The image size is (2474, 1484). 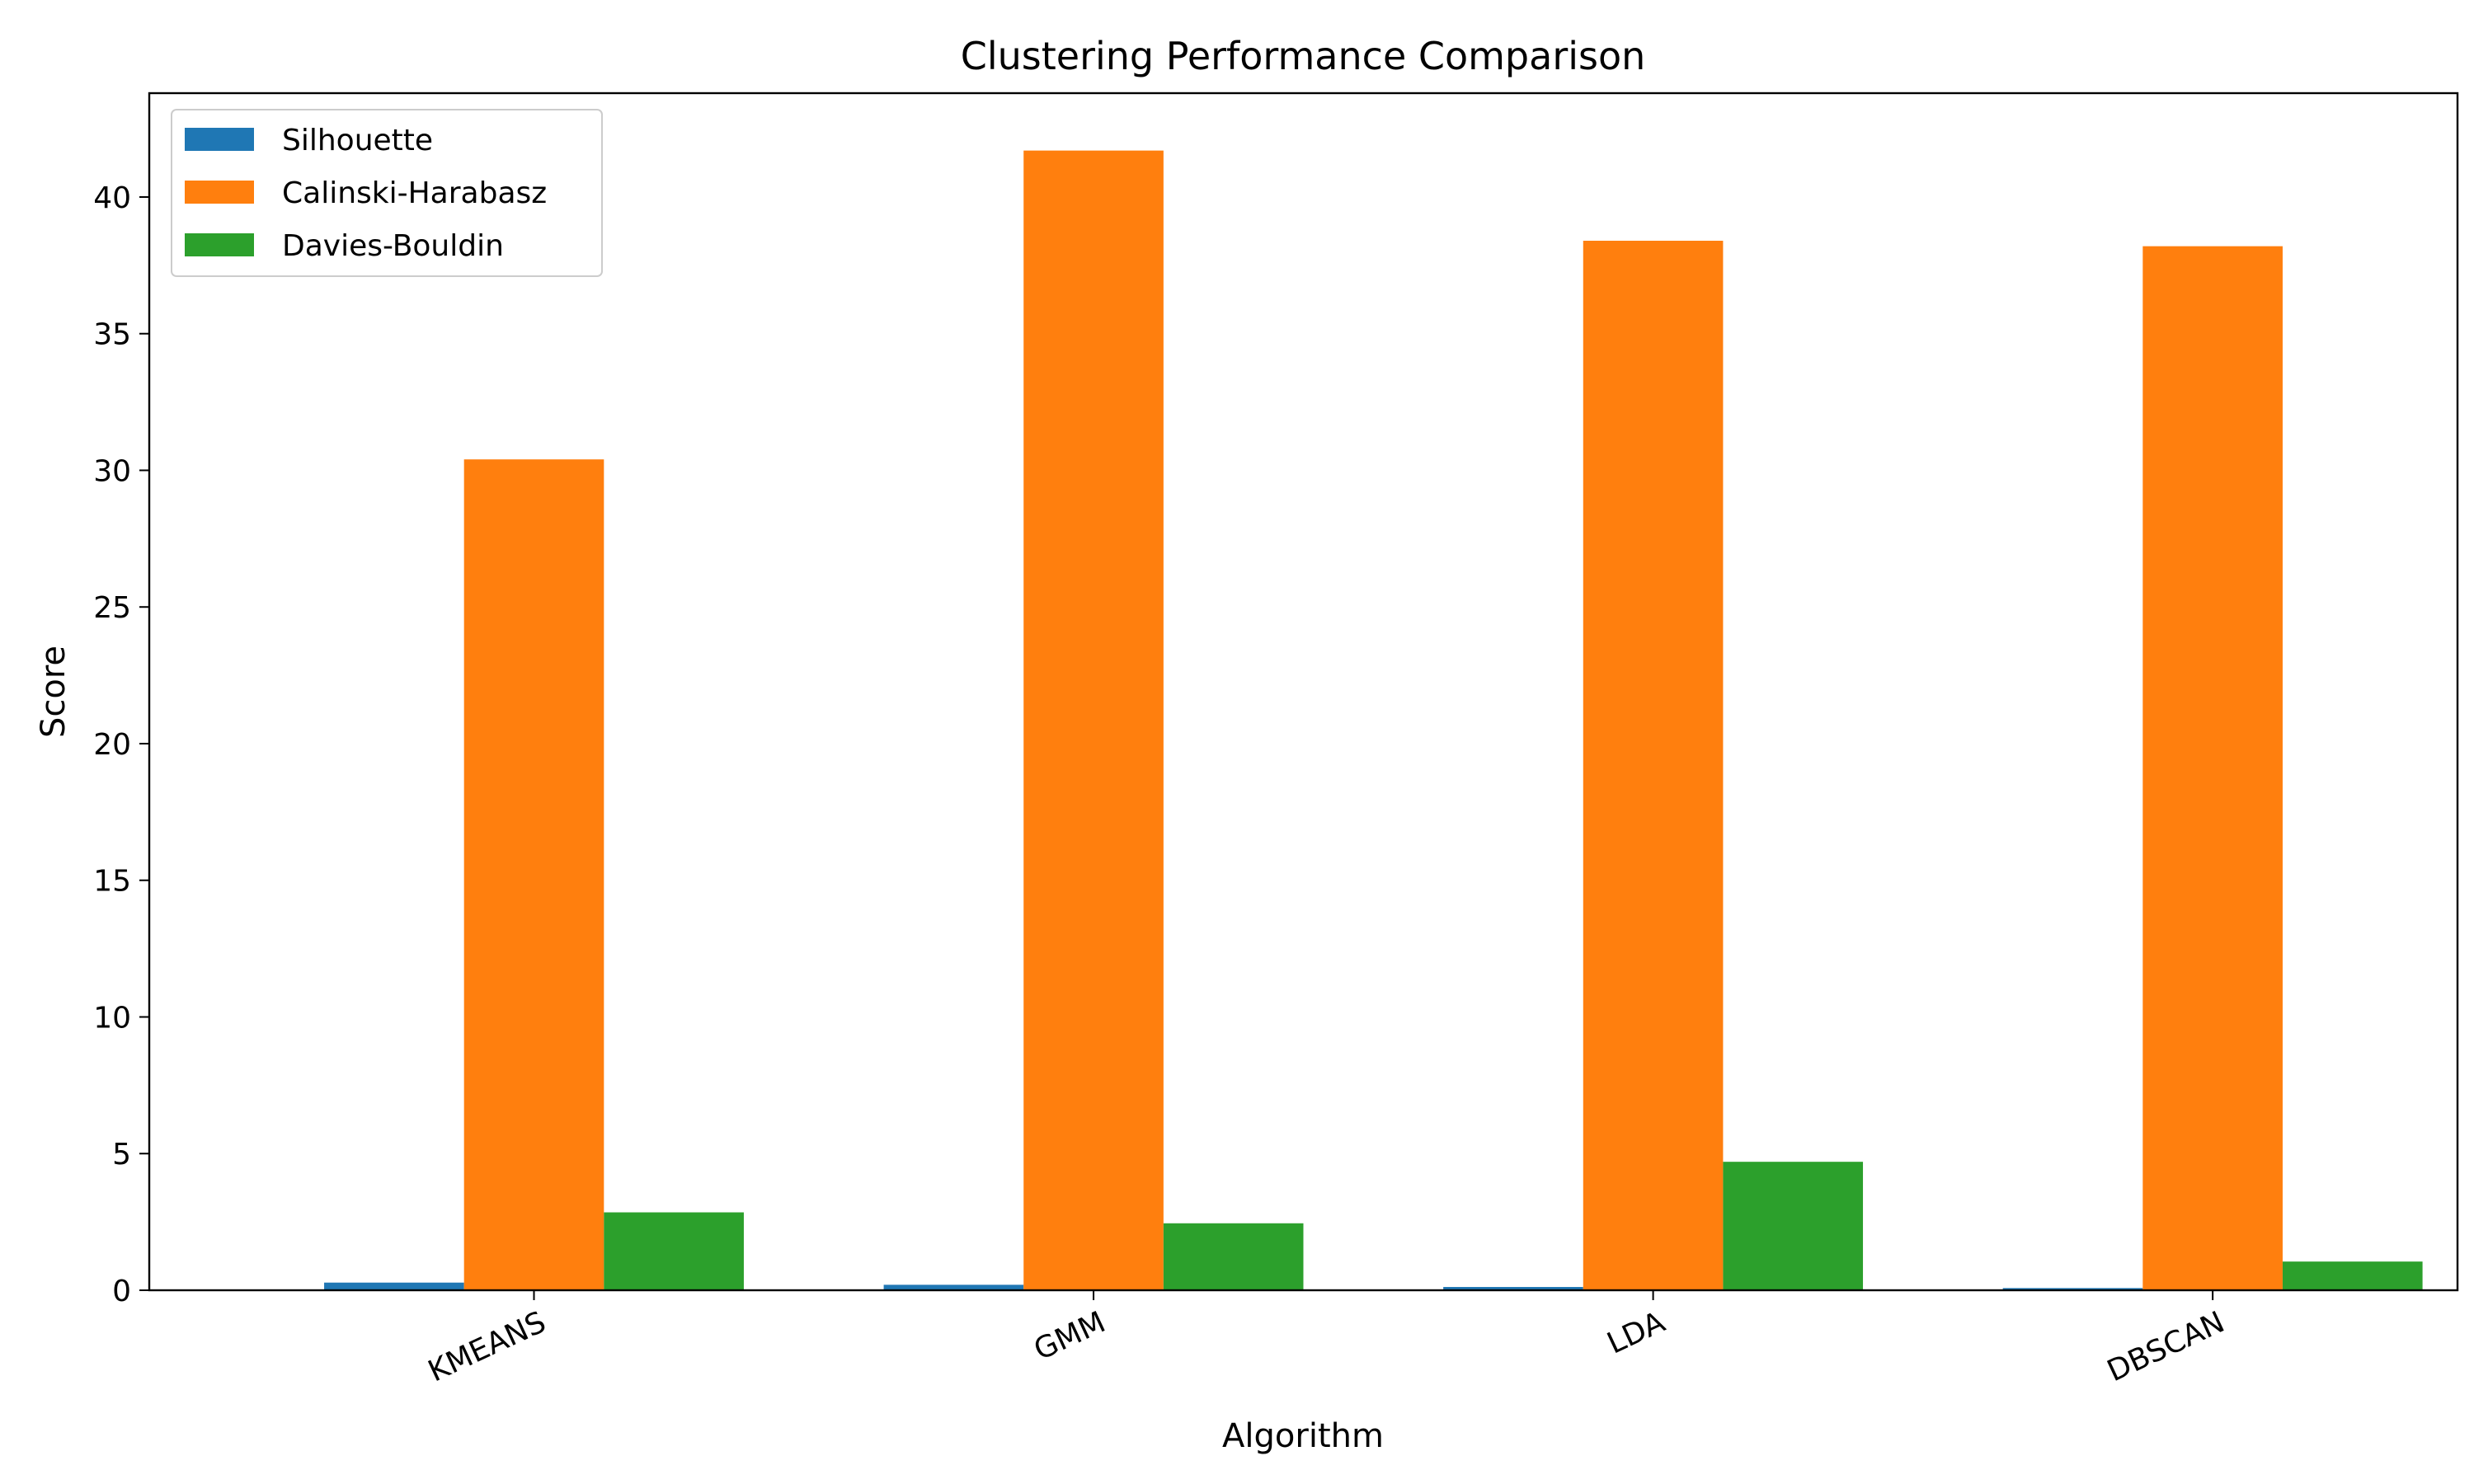 I want to click on bar-calinski-harabasz-lda, so click(x=1653, y=766).